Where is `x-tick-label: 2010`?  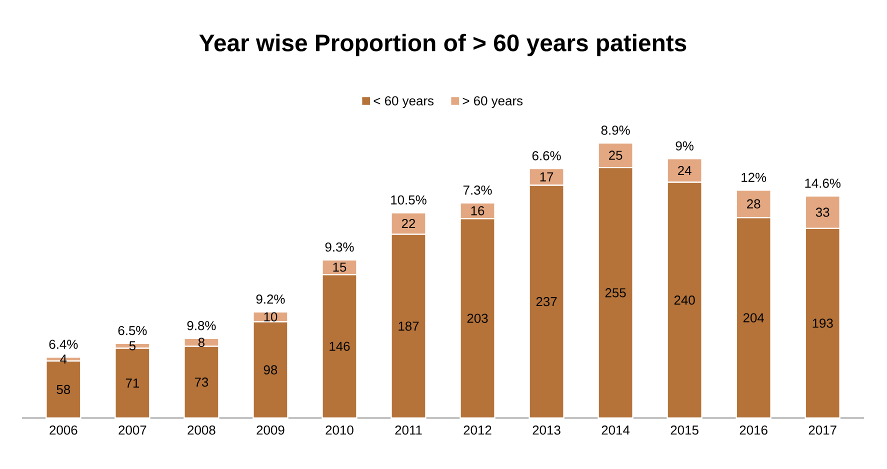
x-tick-label: 2010 is located at coordinates (340, 430).